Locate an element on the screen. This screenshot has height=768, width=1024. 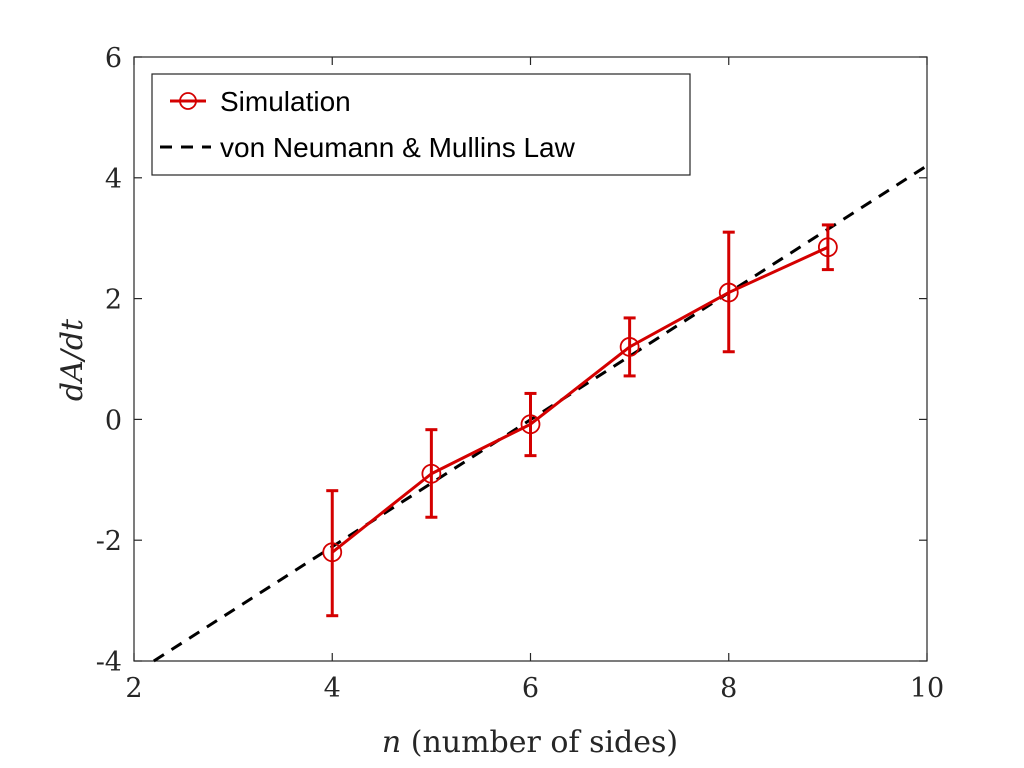
x-tick-label: 2 is located at coordinates (133, 688).